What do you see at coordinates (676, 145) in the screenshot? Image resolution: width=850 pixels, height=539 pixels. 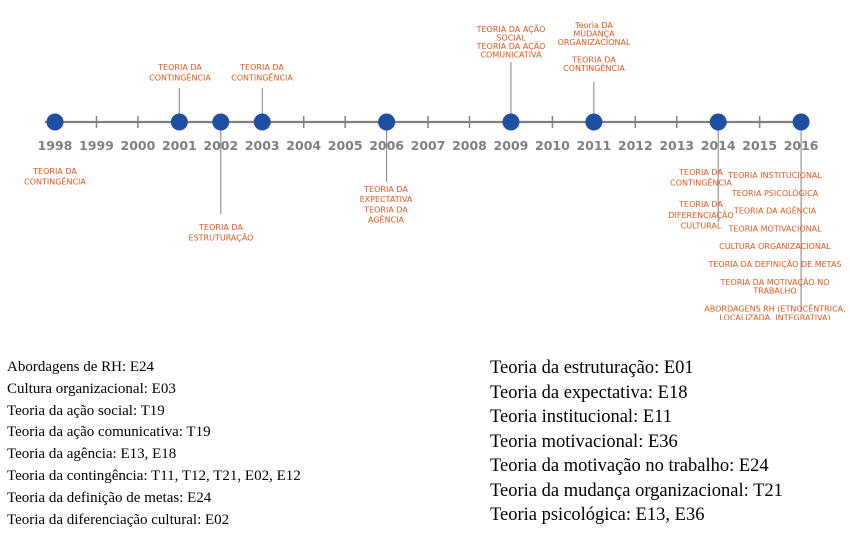 I see `year-label-2013: 2013` at bounding box center [676, 145].